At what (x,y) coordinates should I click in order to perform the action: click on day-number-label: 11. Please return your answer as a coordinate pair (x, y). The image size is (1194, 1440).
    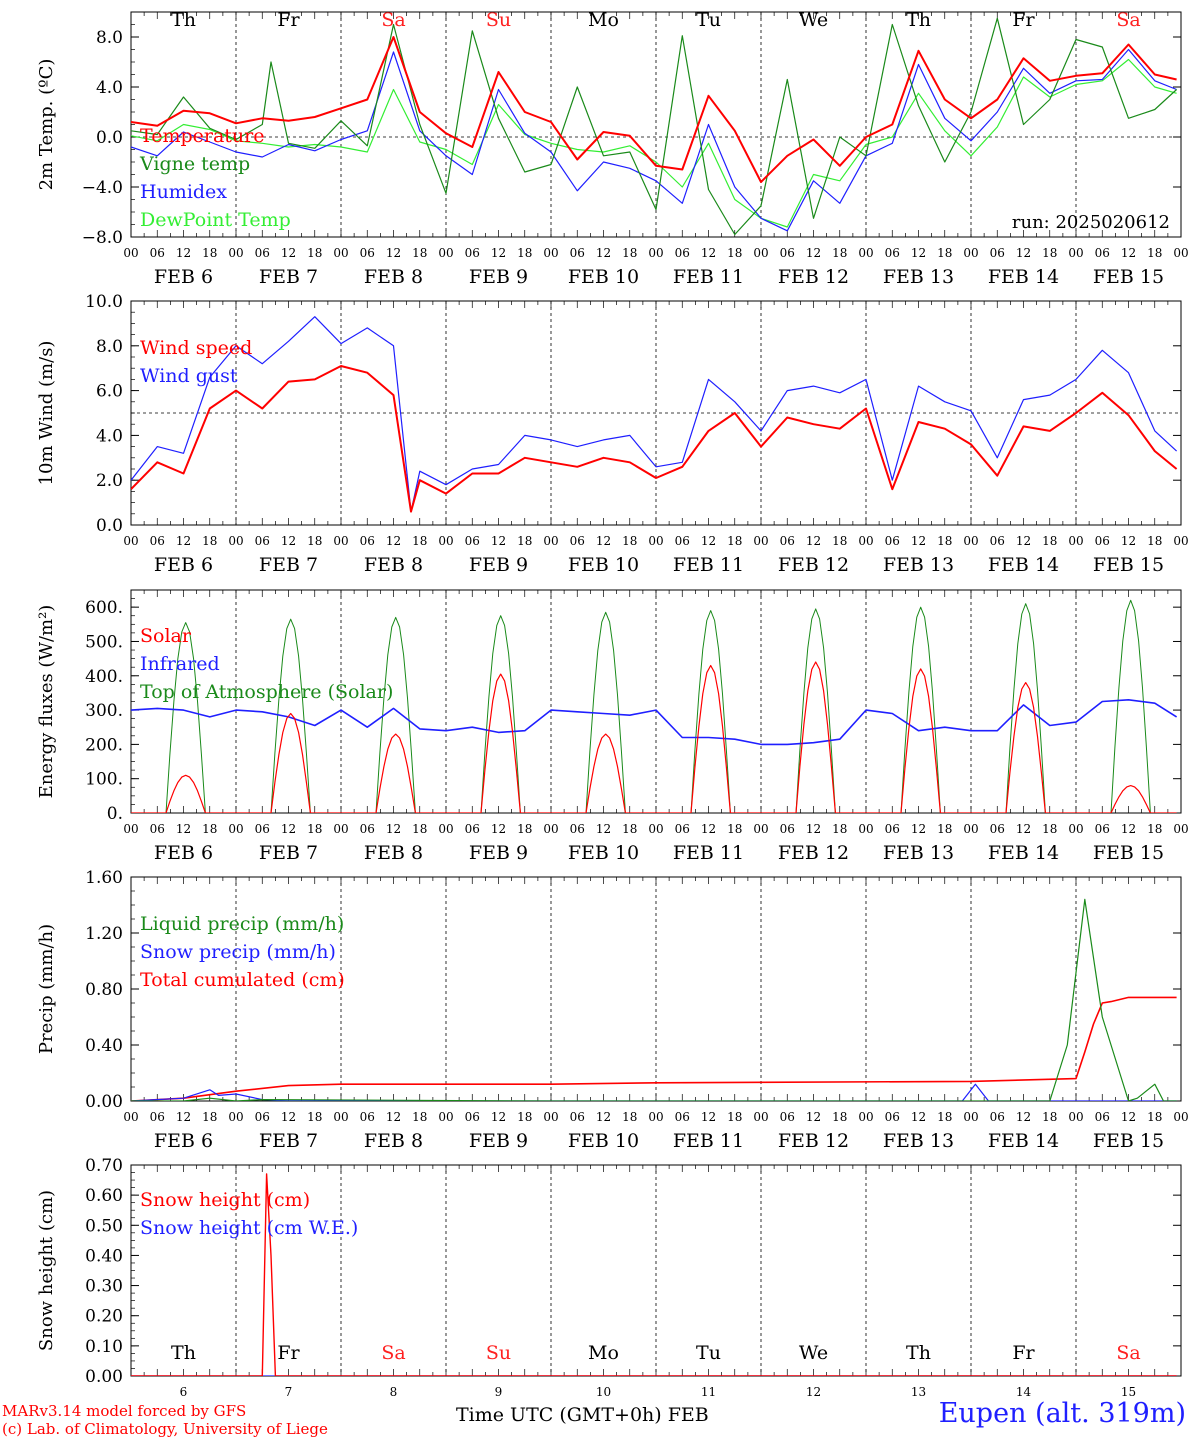
    Looking at the image, I should click on (708, 1392).